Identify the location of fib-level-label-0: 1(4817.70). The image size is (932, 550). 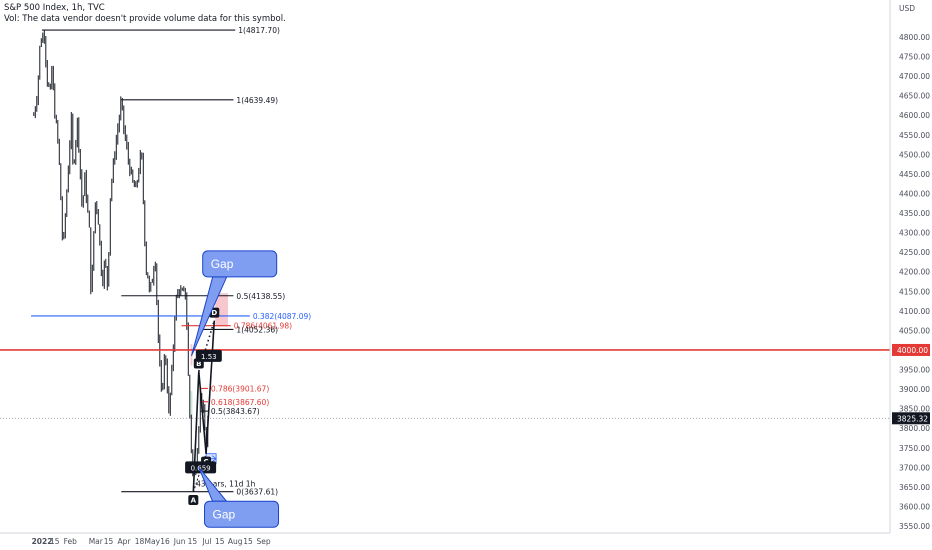
(259, 30).